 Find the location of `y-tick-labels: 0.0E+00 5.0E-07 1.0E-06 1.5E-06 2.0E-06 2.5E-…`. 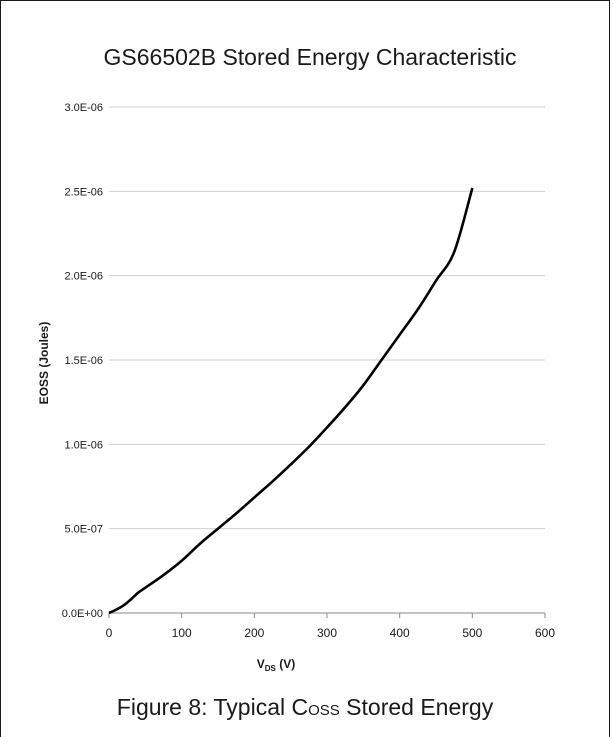

y-tick-labels: 0.0E+00 5.0E-07 1.0E-06 1.5E-06 2.0E-06 2.5E-… is located at coordinates (82, 361).